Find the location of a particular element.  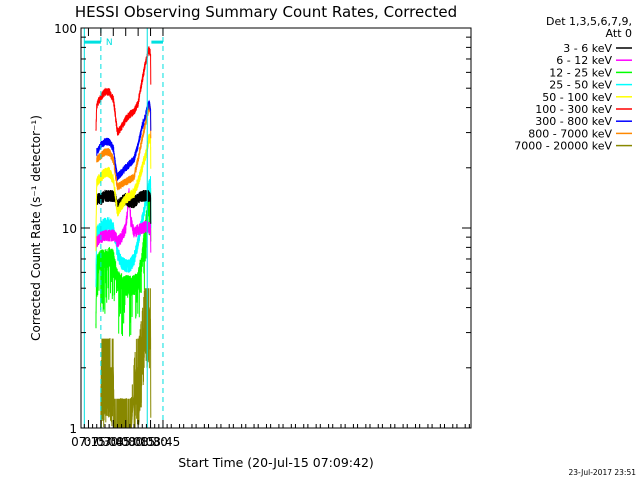

x-tick-label: 08:15 is located at coordinates (138, 442).